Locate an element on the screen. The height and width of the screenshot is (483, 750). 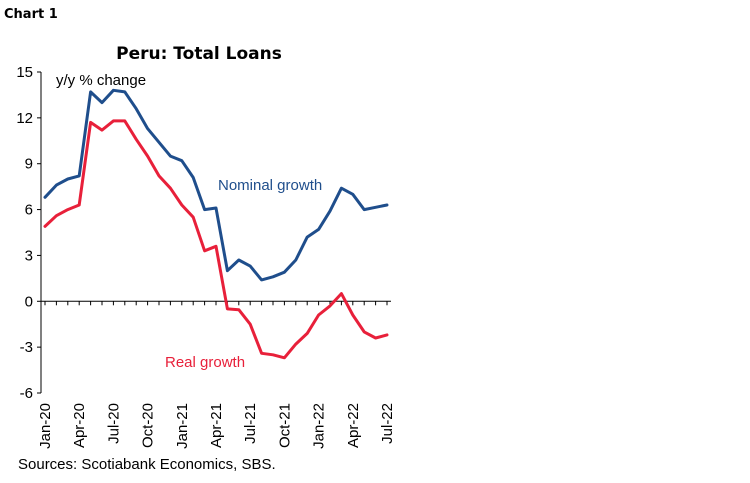
y-tick-label: 6 is located at coordinates (29, 210).